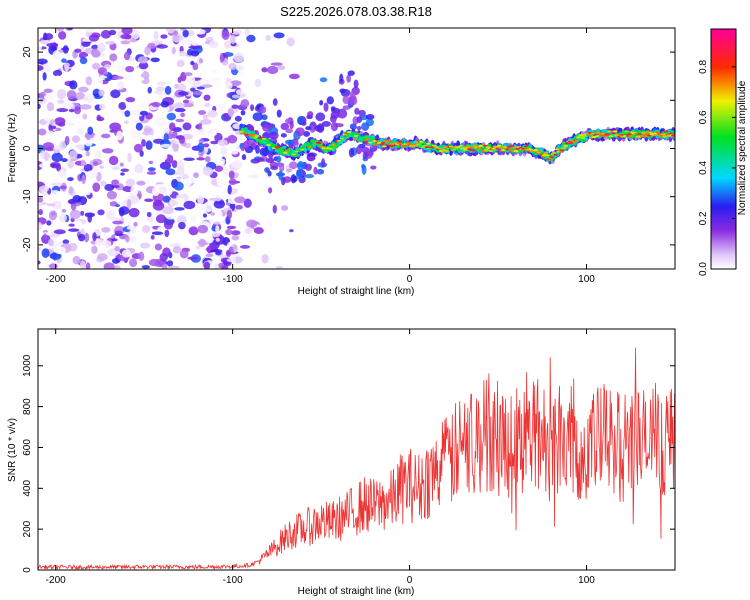 The height and width of the screenshot is (600, 750). What do you see at coordinates (12, 148) in the screenshot?
I see `heatmap-y-label: Frequency (Hz)` at bounding box center [12, 148].